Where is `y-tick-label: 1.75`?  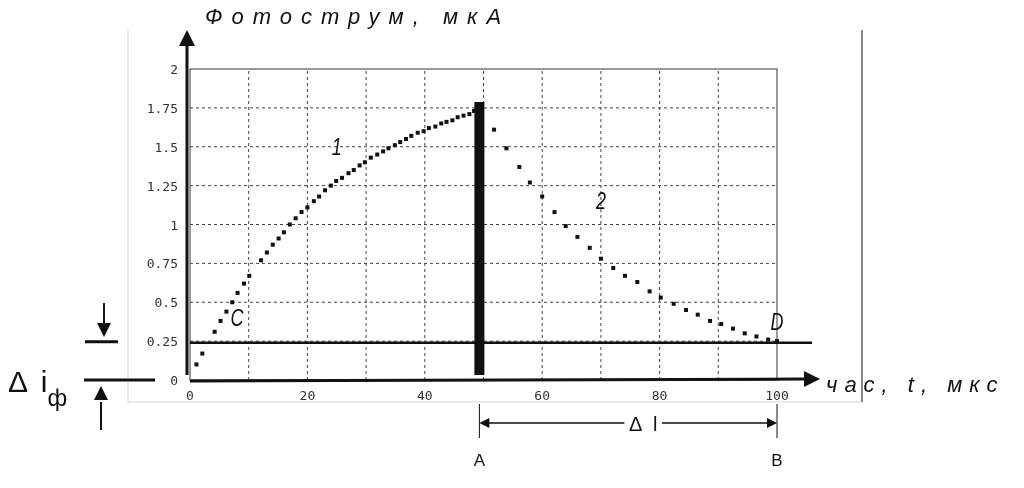
y-tick-label: 1.75 is located at coordinates (162, 108).